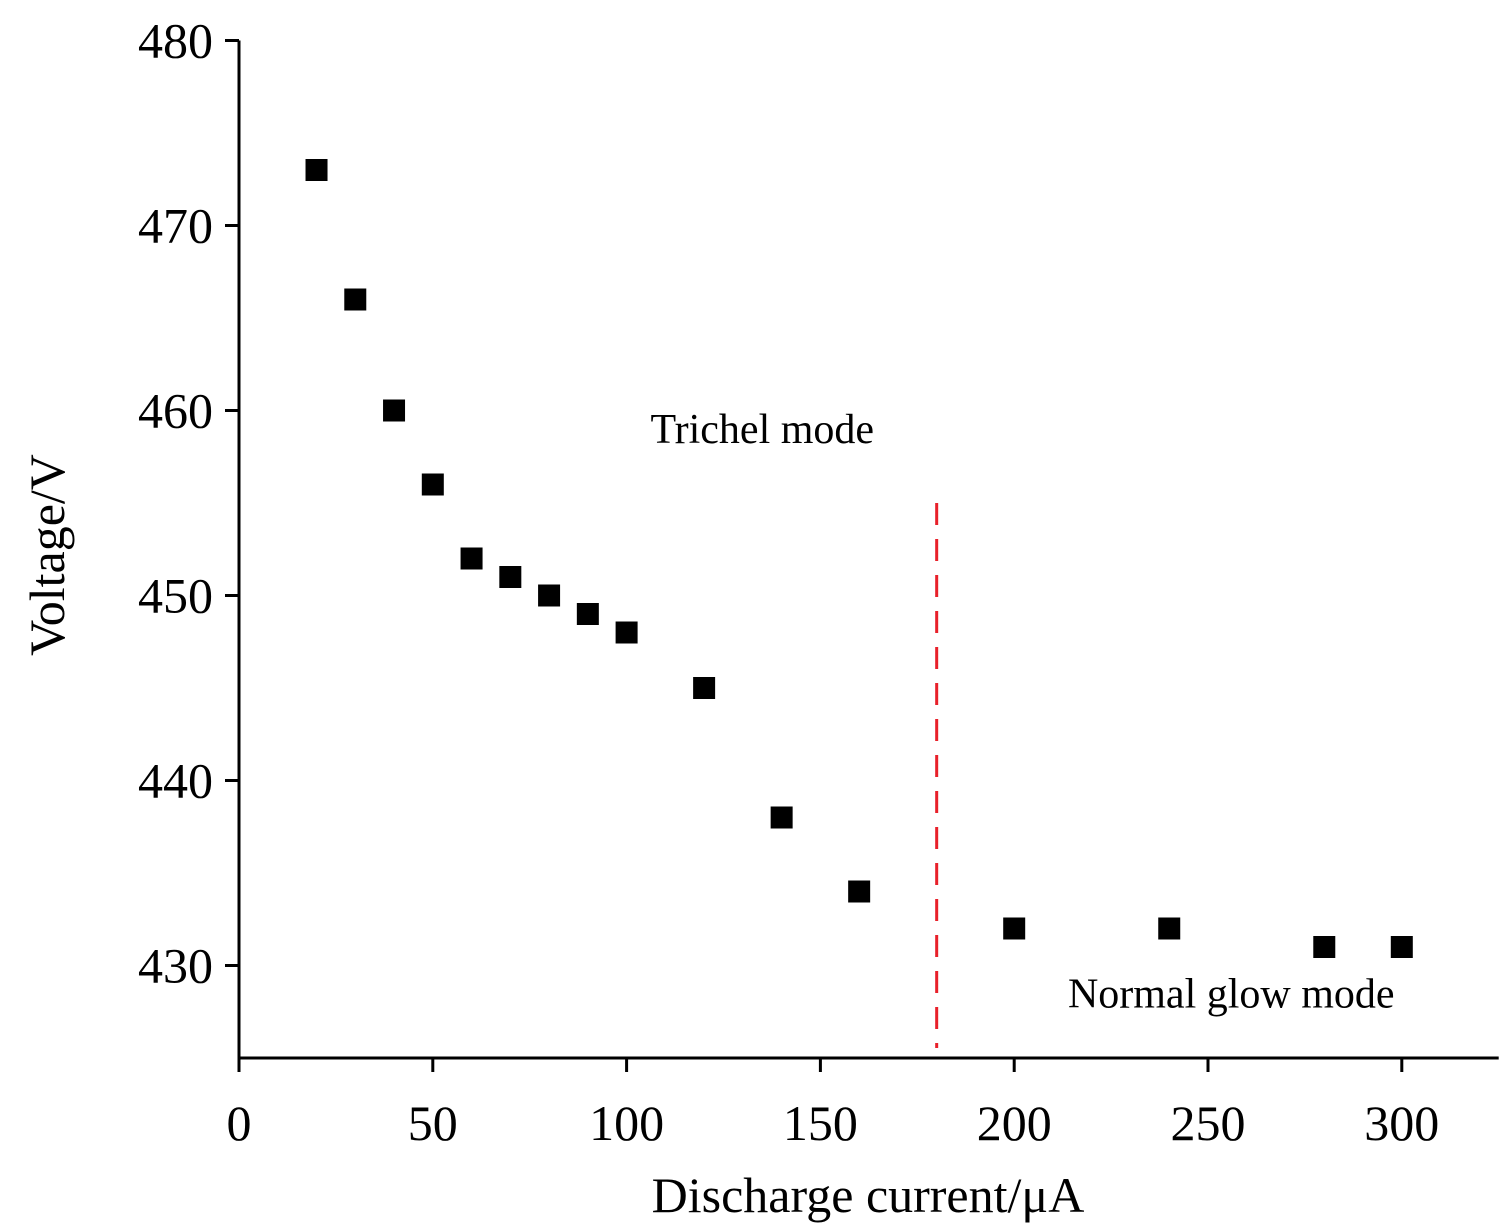 The width and height of the screenshot is (1500, 1230). I want to click on y-tick-label: 480, so click(175, 41).